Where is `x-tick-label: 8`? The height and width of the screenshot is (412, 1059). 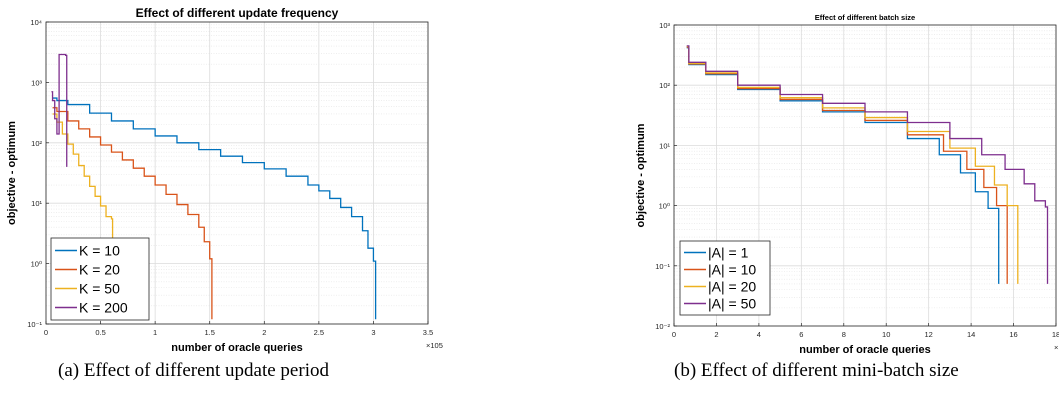 x-tick-label: 8 is located at coordinates (844, 334).